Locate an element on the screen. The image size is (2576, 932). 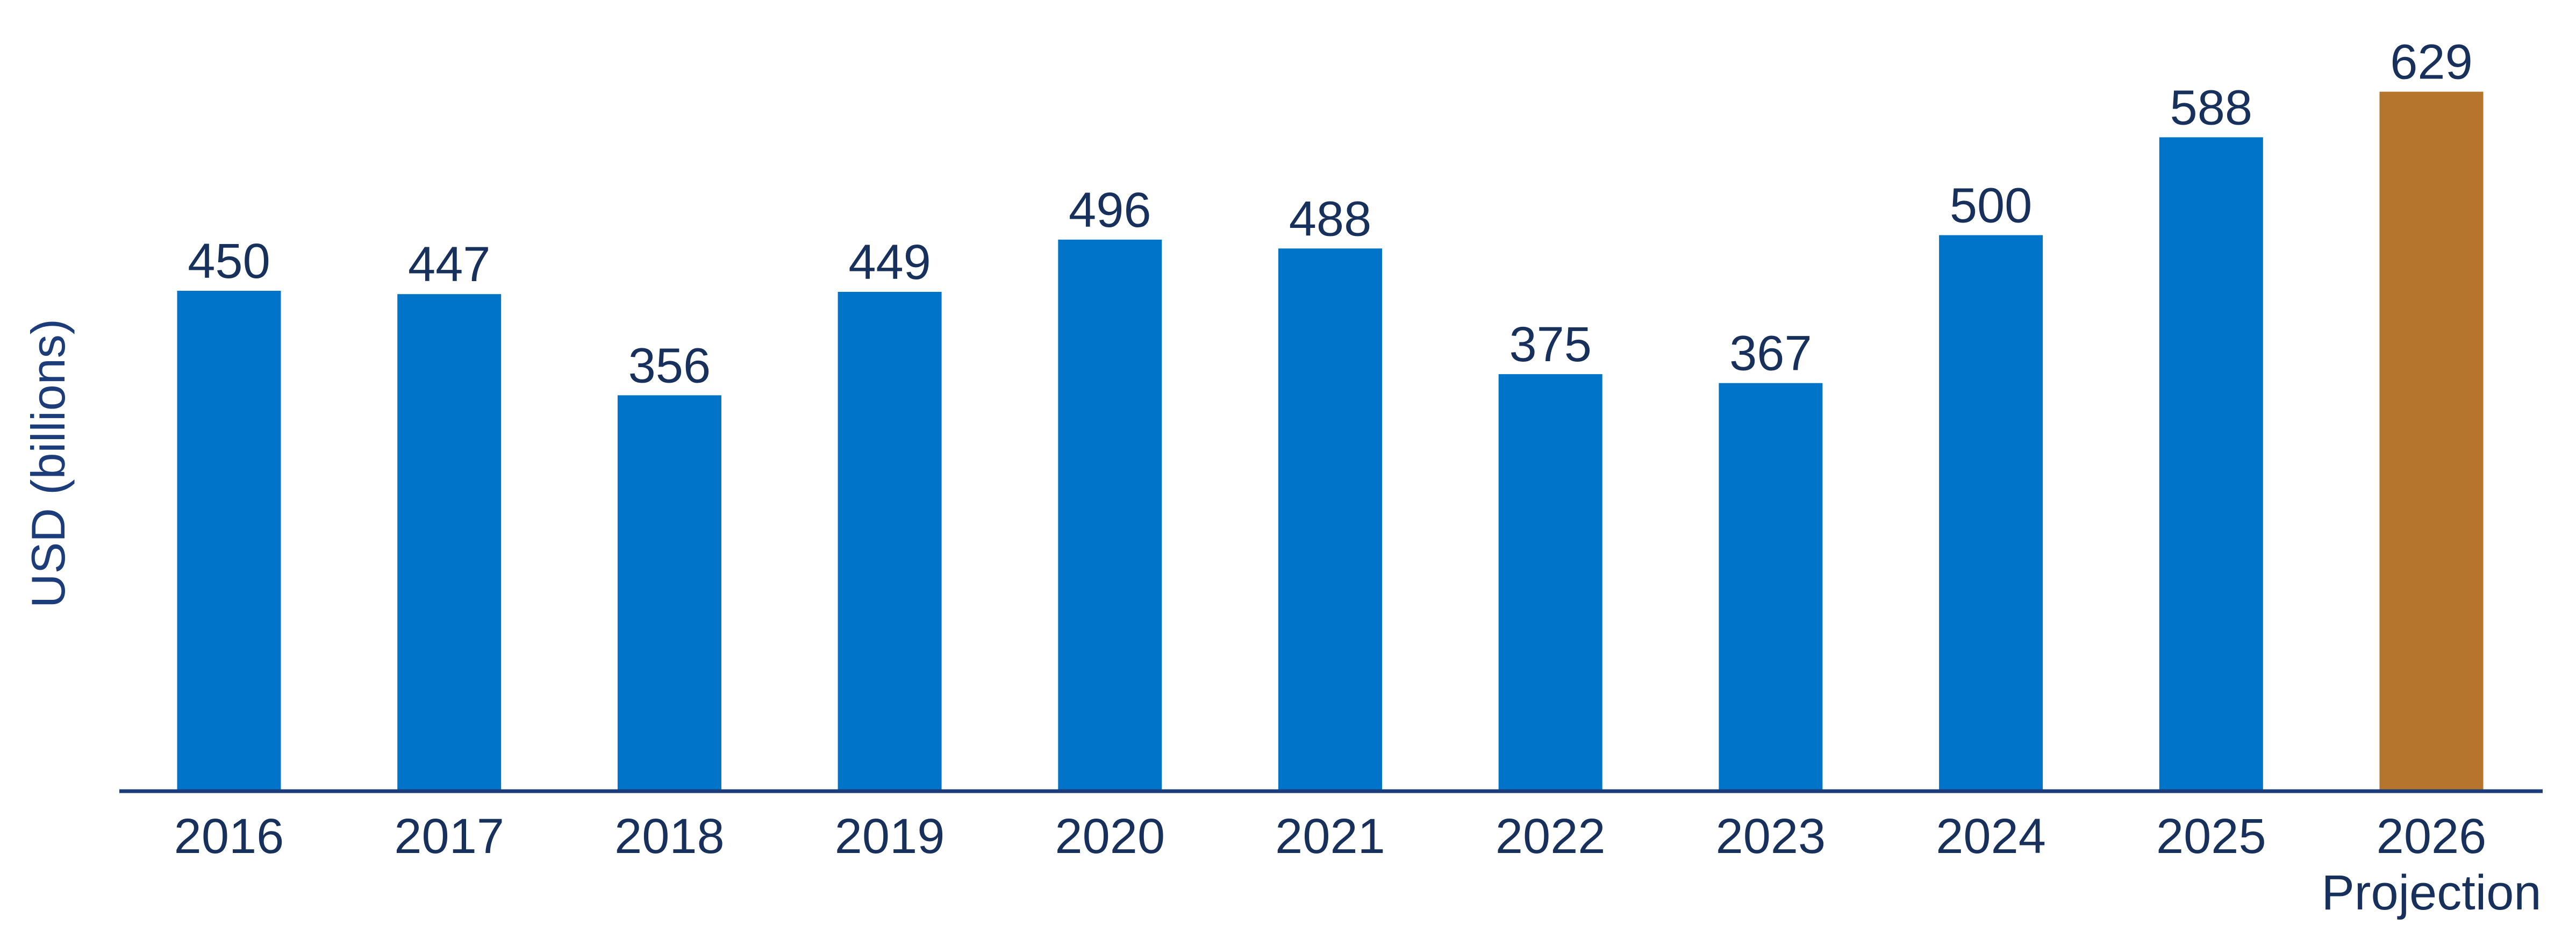
x-tick-label-2023: 2023 is located at coordinates (1771, 836).